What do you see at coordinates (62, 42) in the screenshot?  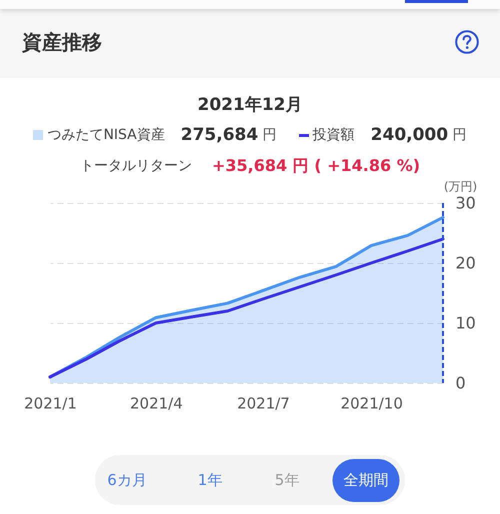 I see `chart-title: 資産推移` at bounding box center [62, 42].